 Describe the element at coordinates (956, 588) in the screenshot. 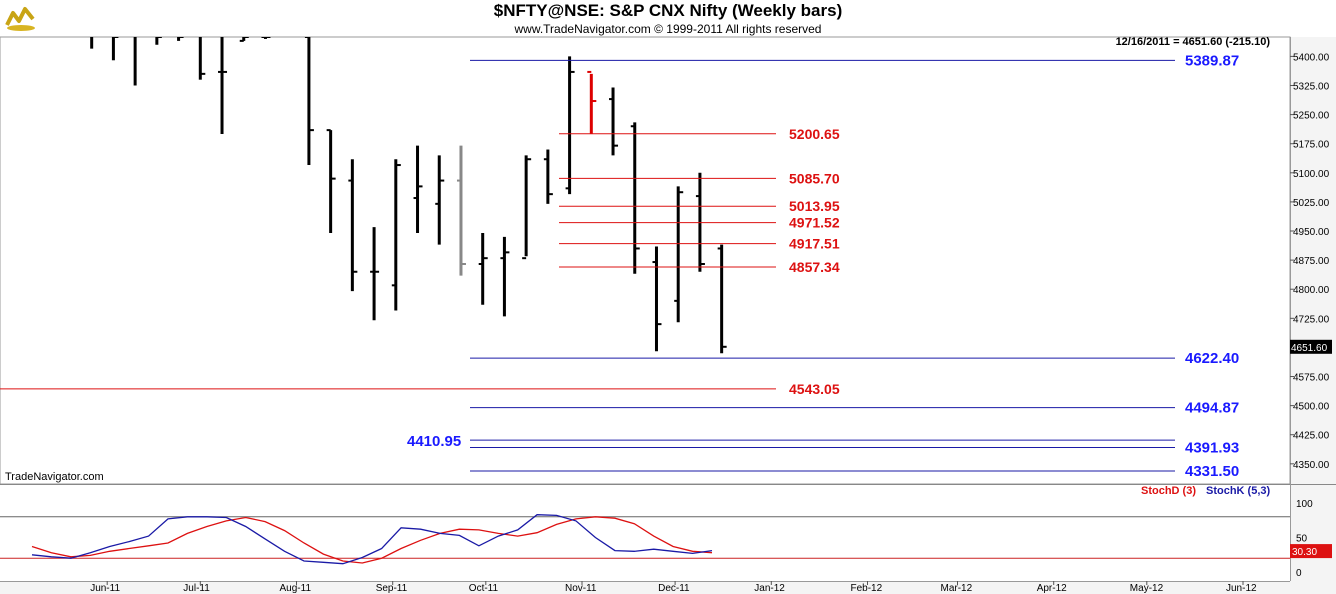

I see `date-tick-label: Mar-12` at that location.